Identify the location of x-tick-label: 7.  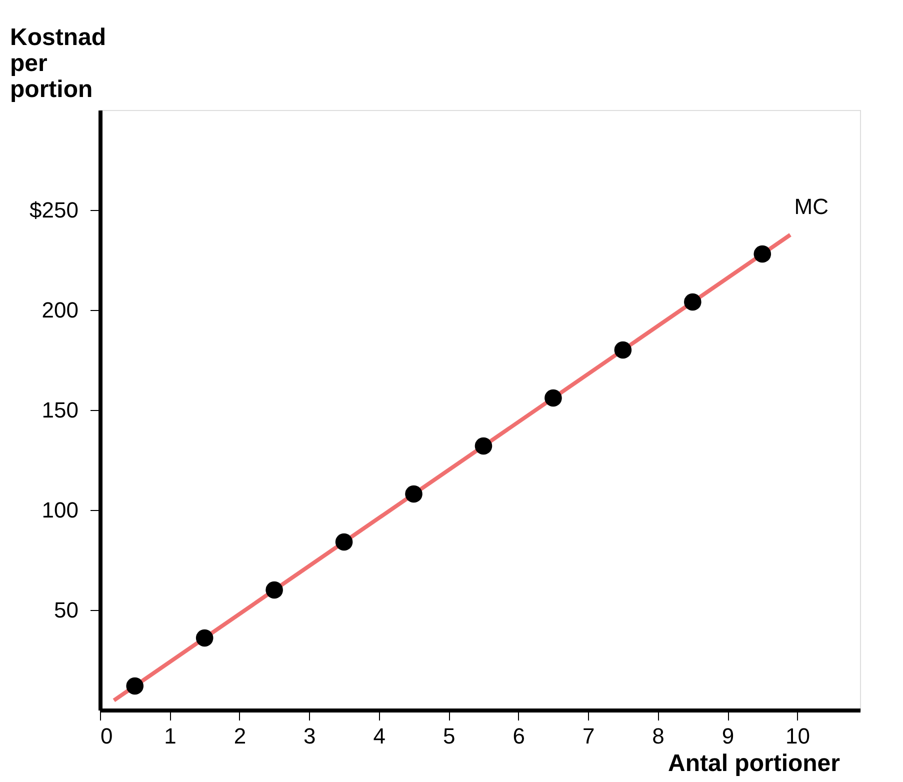
(588, 736).